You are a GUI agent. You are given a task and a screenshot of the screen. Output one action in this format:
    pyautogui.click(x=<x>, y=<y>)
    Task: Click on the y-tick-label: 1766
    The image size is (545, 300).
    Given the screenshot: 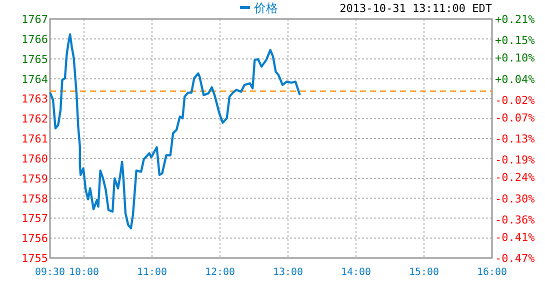 What is the action you would take?
    pyautogui.click(x=35, y=39)
    